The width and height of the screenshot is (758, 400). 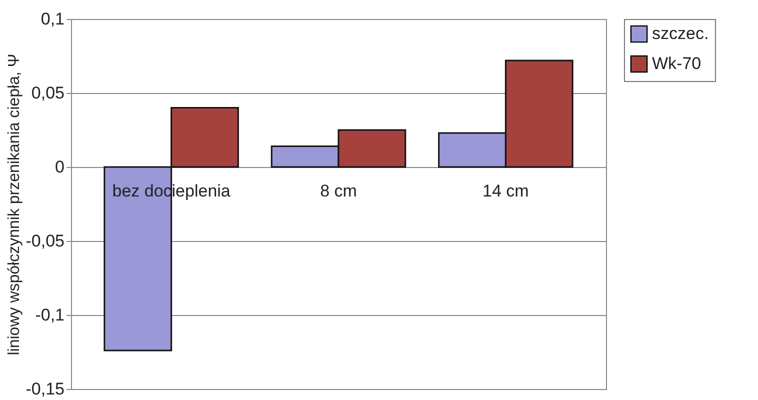 What do you see at coordinates (47, 93) in the screenshot?
I see `y-tick-label: 0,05` at bounding box center [47, 93].